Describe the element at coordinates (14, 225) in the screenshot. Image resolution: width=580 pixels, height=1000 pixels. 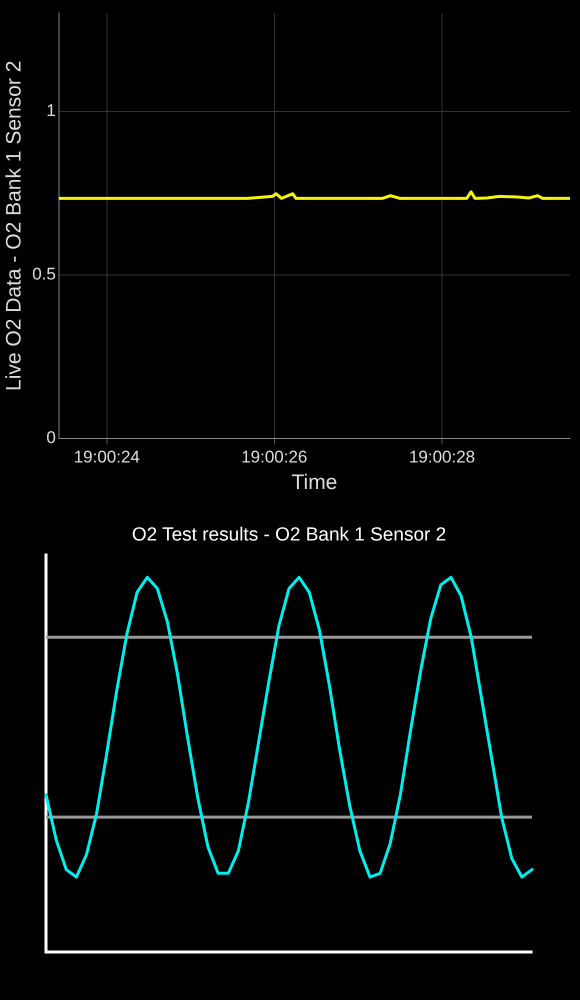
I see `y-axis-title: Live O2 Data - O2 Bank 1 Sensor 2` at that location.